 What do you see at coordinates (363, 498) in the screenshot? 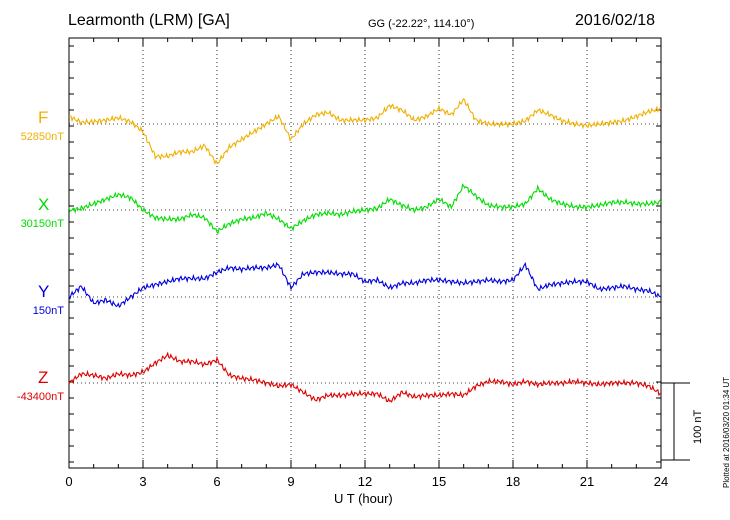
I see `x-axis-label: U T (hour)` at bounding box center [363, 498].